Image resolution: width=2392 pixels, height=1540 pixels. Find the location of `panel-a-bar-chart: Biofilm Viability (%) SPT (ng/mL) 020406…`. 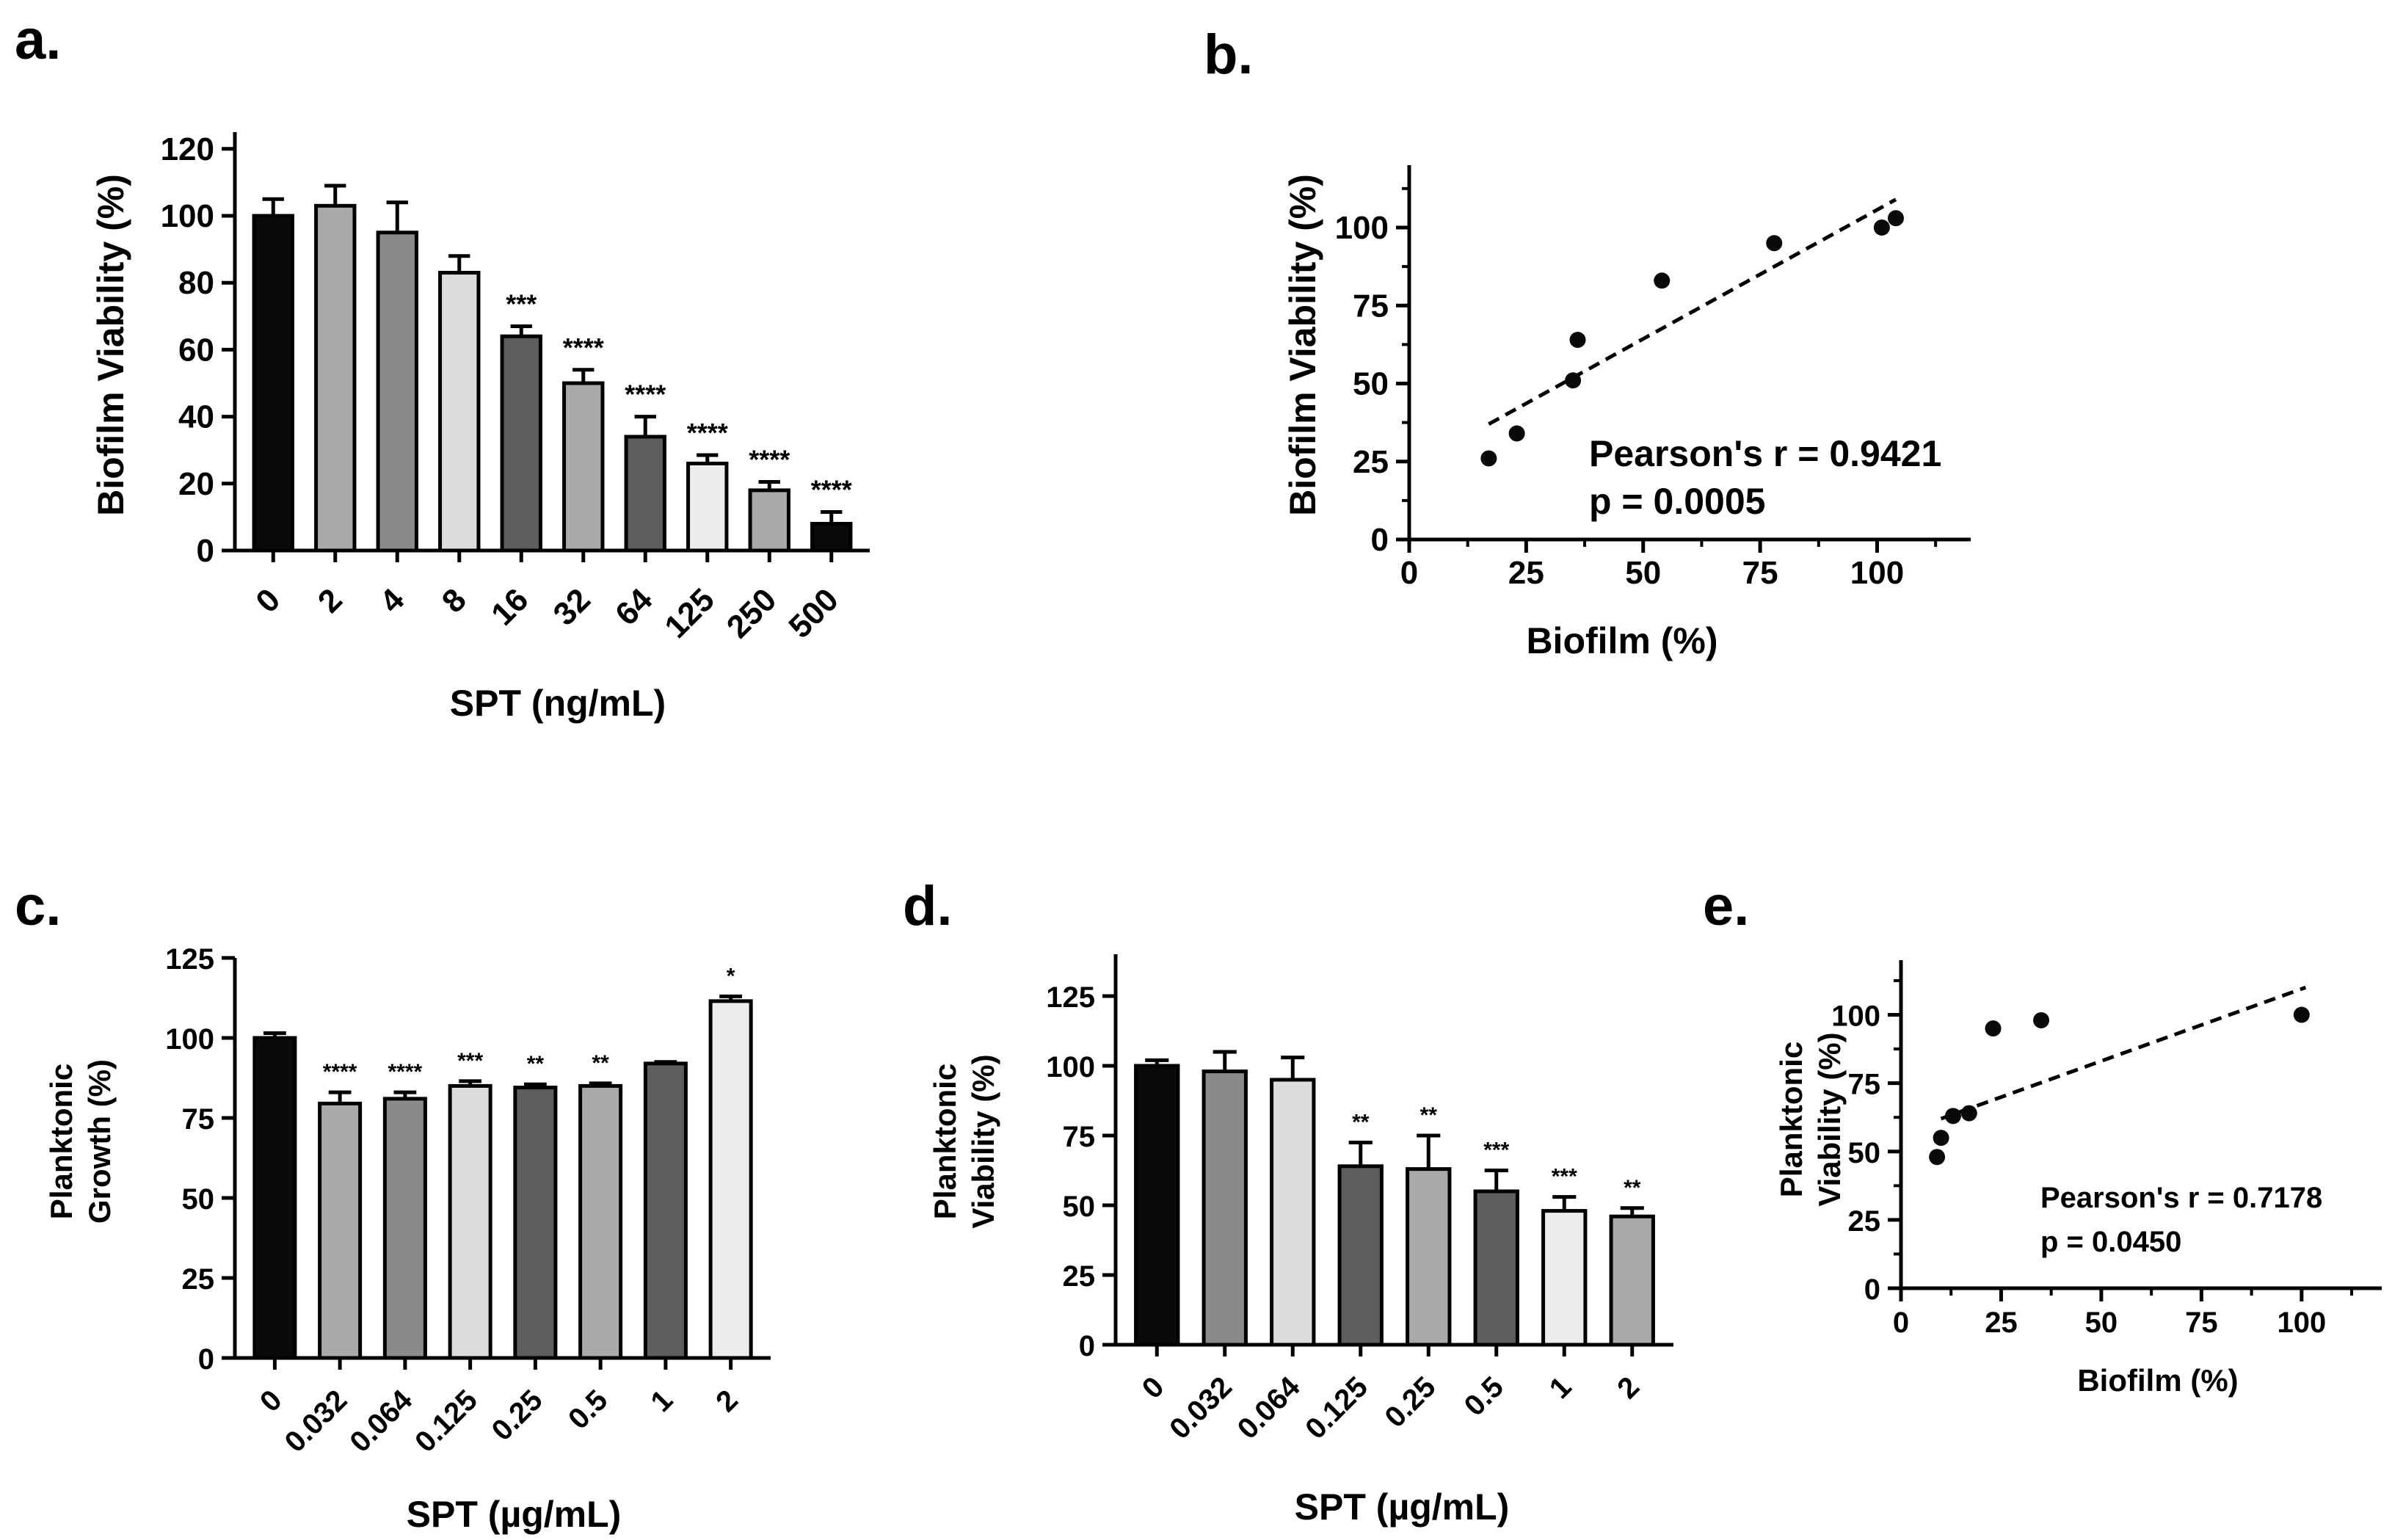

panel-a-bar-chart: Biofilm Viability (%) SPT (ng/mL) 020406… is located at coordinates (480, 428).